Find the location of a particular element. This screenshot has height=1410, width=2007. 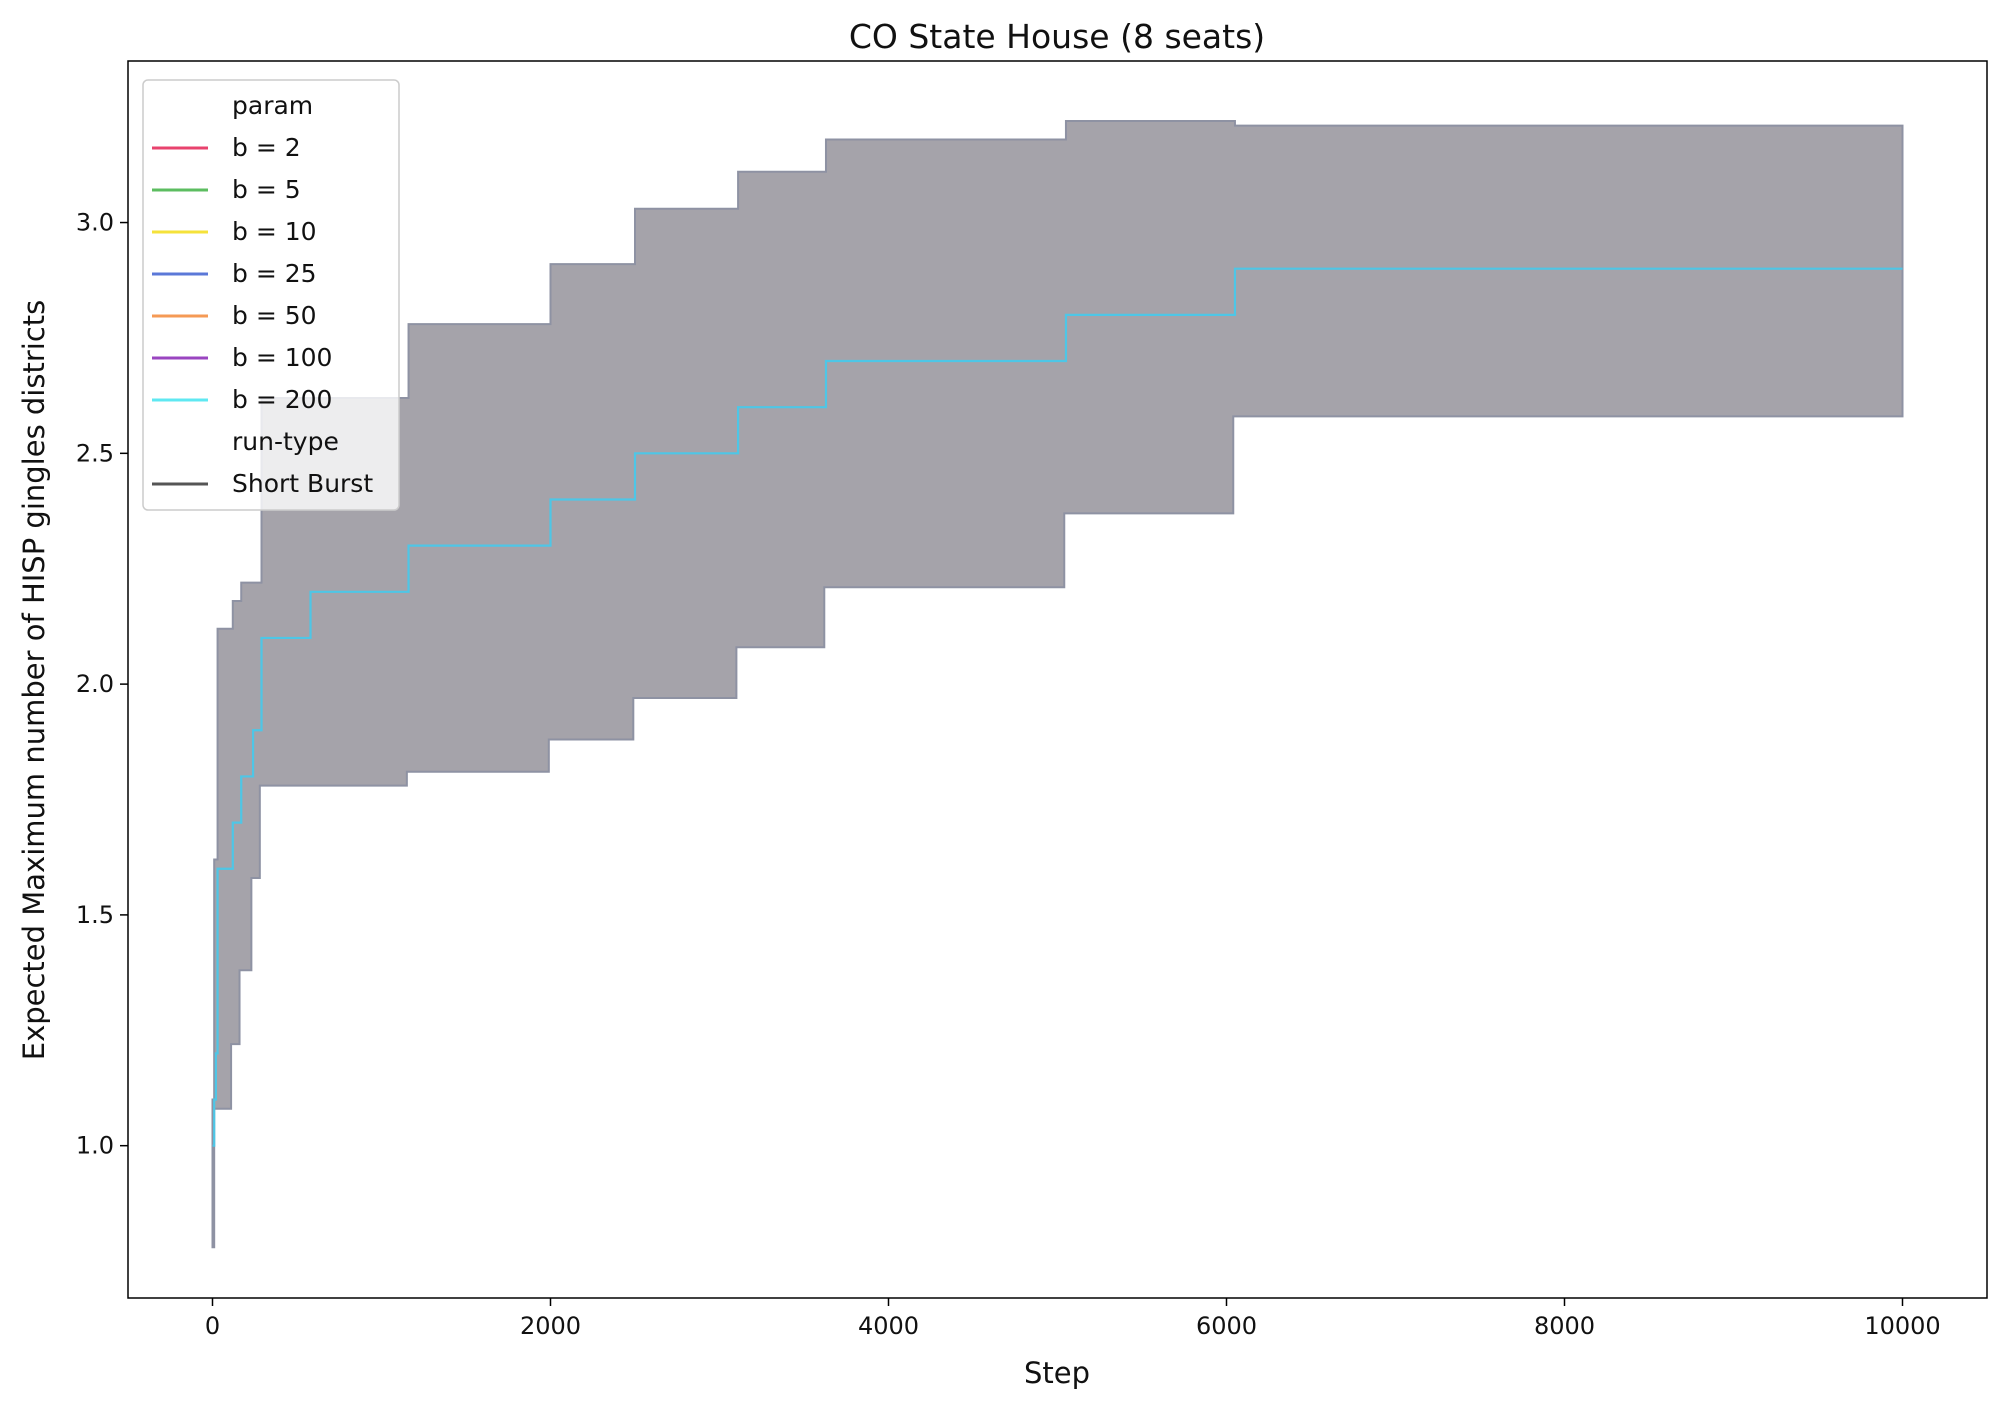

x-tick-label: 0 is located at coordinates (212, 1326).